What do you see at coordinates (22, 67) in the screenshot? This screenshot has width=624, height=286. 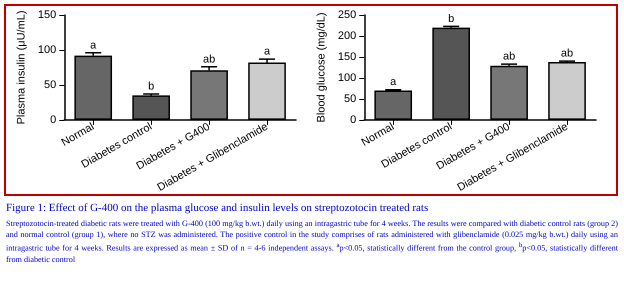 I see `y-axis-title: Plasma insulin (μU/mL)` at bounding box center [22, 67].